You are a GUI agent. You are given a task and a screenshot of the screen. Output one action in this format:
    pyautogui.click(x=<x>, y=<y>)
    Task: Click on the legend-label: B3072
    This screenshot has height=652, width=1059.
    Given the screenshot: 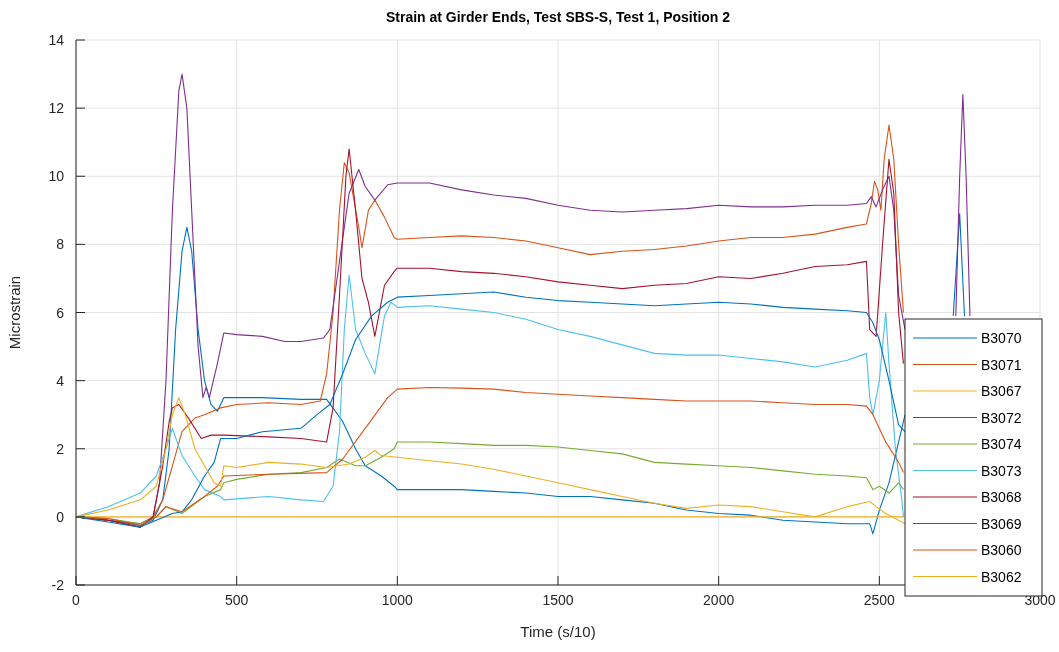 What is the action you would take?
    pyautogui.click(x=1001, y=417)
    